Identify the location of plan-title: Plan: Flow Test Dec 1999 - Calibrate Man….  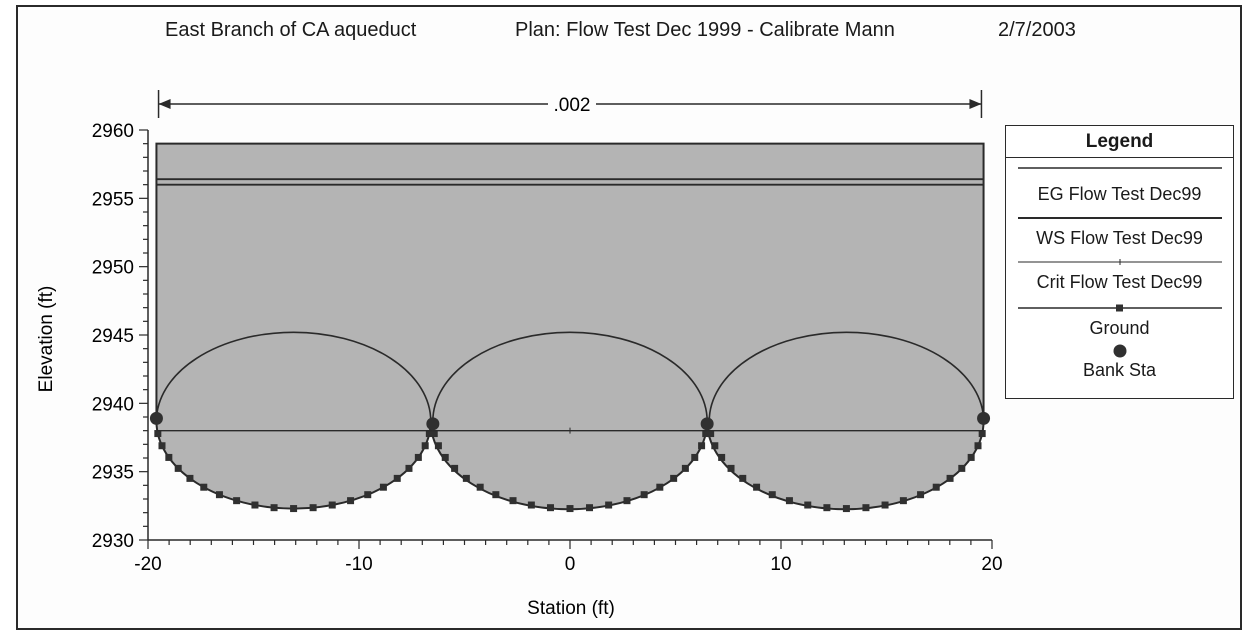
(705, 30).